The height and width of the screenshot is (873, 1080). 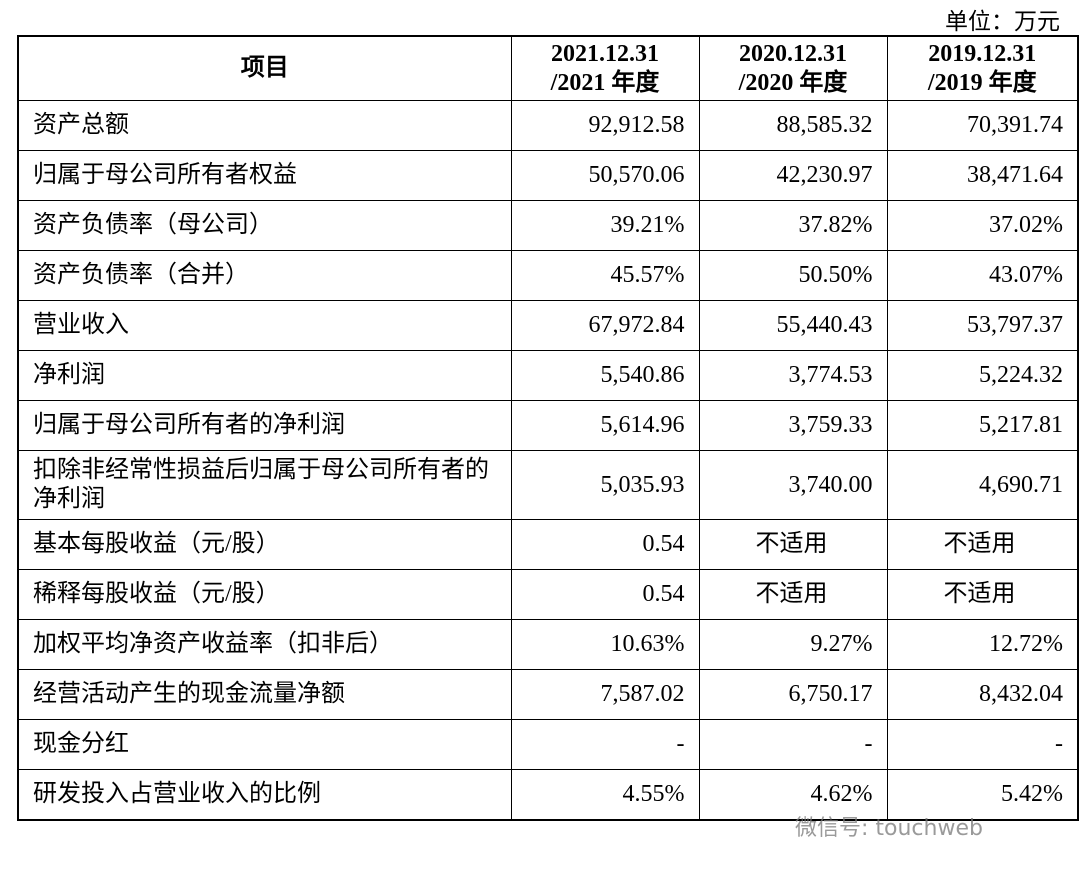 What do you see at coordinates (793, 694) in the screenshot?
I see `value-cell: 6,750.17` at bounding box center [793, 694].